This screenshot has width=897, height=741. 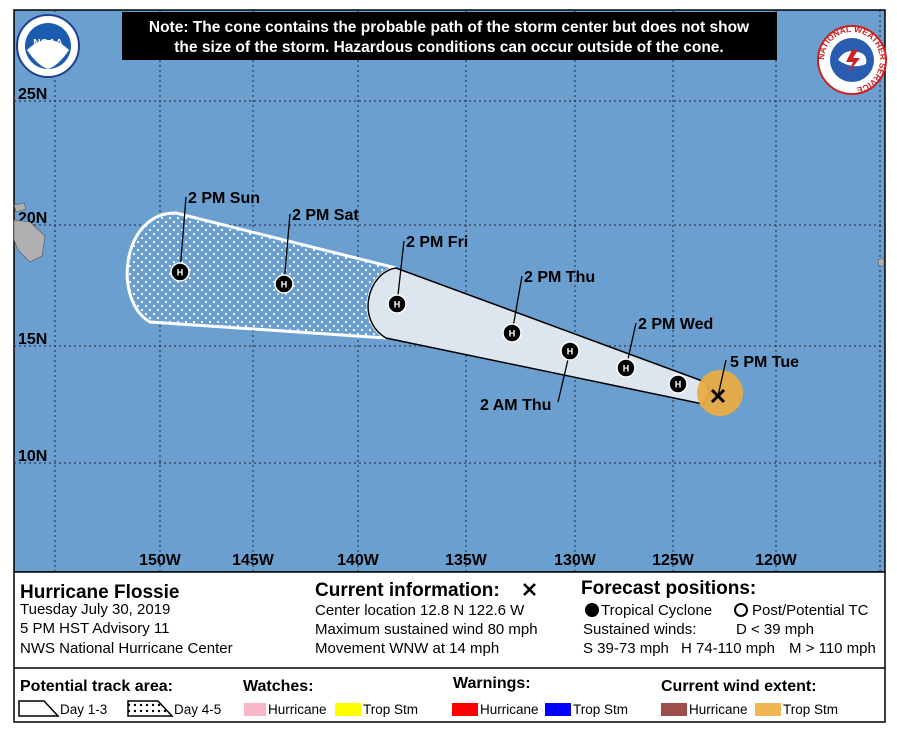 What do you see at coordinates (739, 686) in the screenshot?
I see `wind-title: Current wind extent:` at bounding box center [739, 686].